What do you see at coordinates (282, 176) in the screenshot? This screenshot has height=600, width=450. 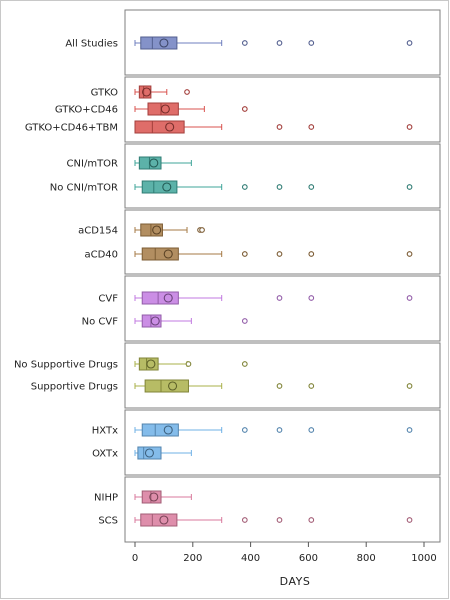 I see `panel-cni` at bounding box center [282, 176].